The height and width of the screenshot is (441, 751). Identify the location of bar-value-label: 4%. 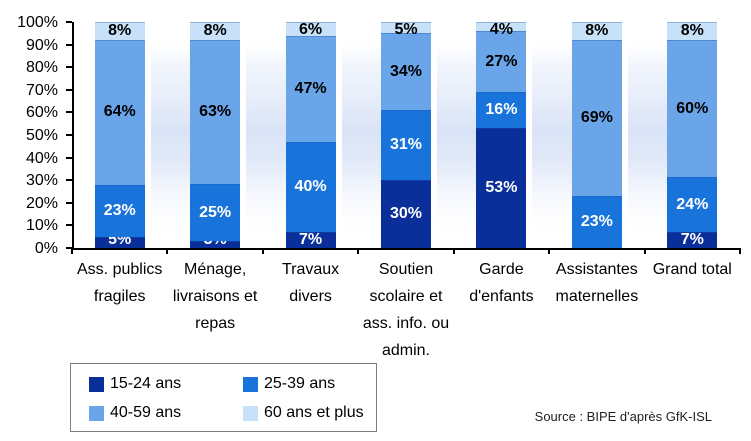
(501, 29).